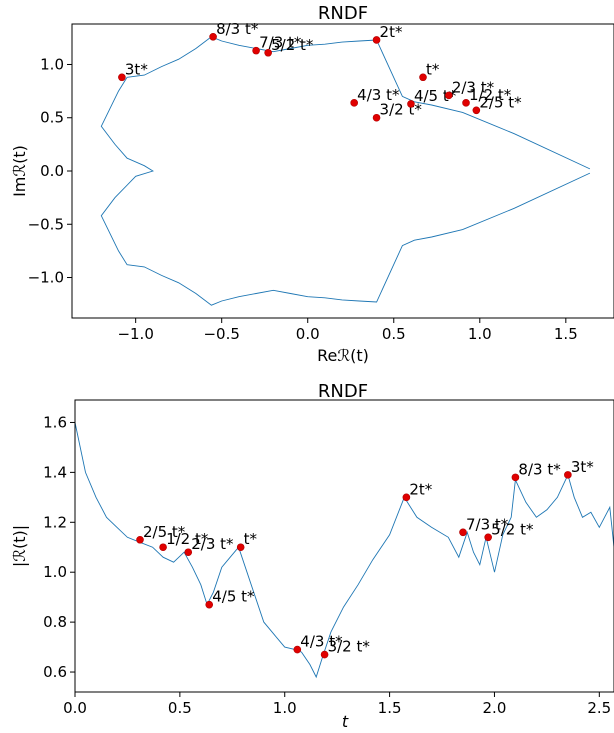 The height and width of the screenshot is (733, 614). Describe the element at coordinates (394, 334) in the screenshot. I see `top-x-tick-label: 0.5` at that location.